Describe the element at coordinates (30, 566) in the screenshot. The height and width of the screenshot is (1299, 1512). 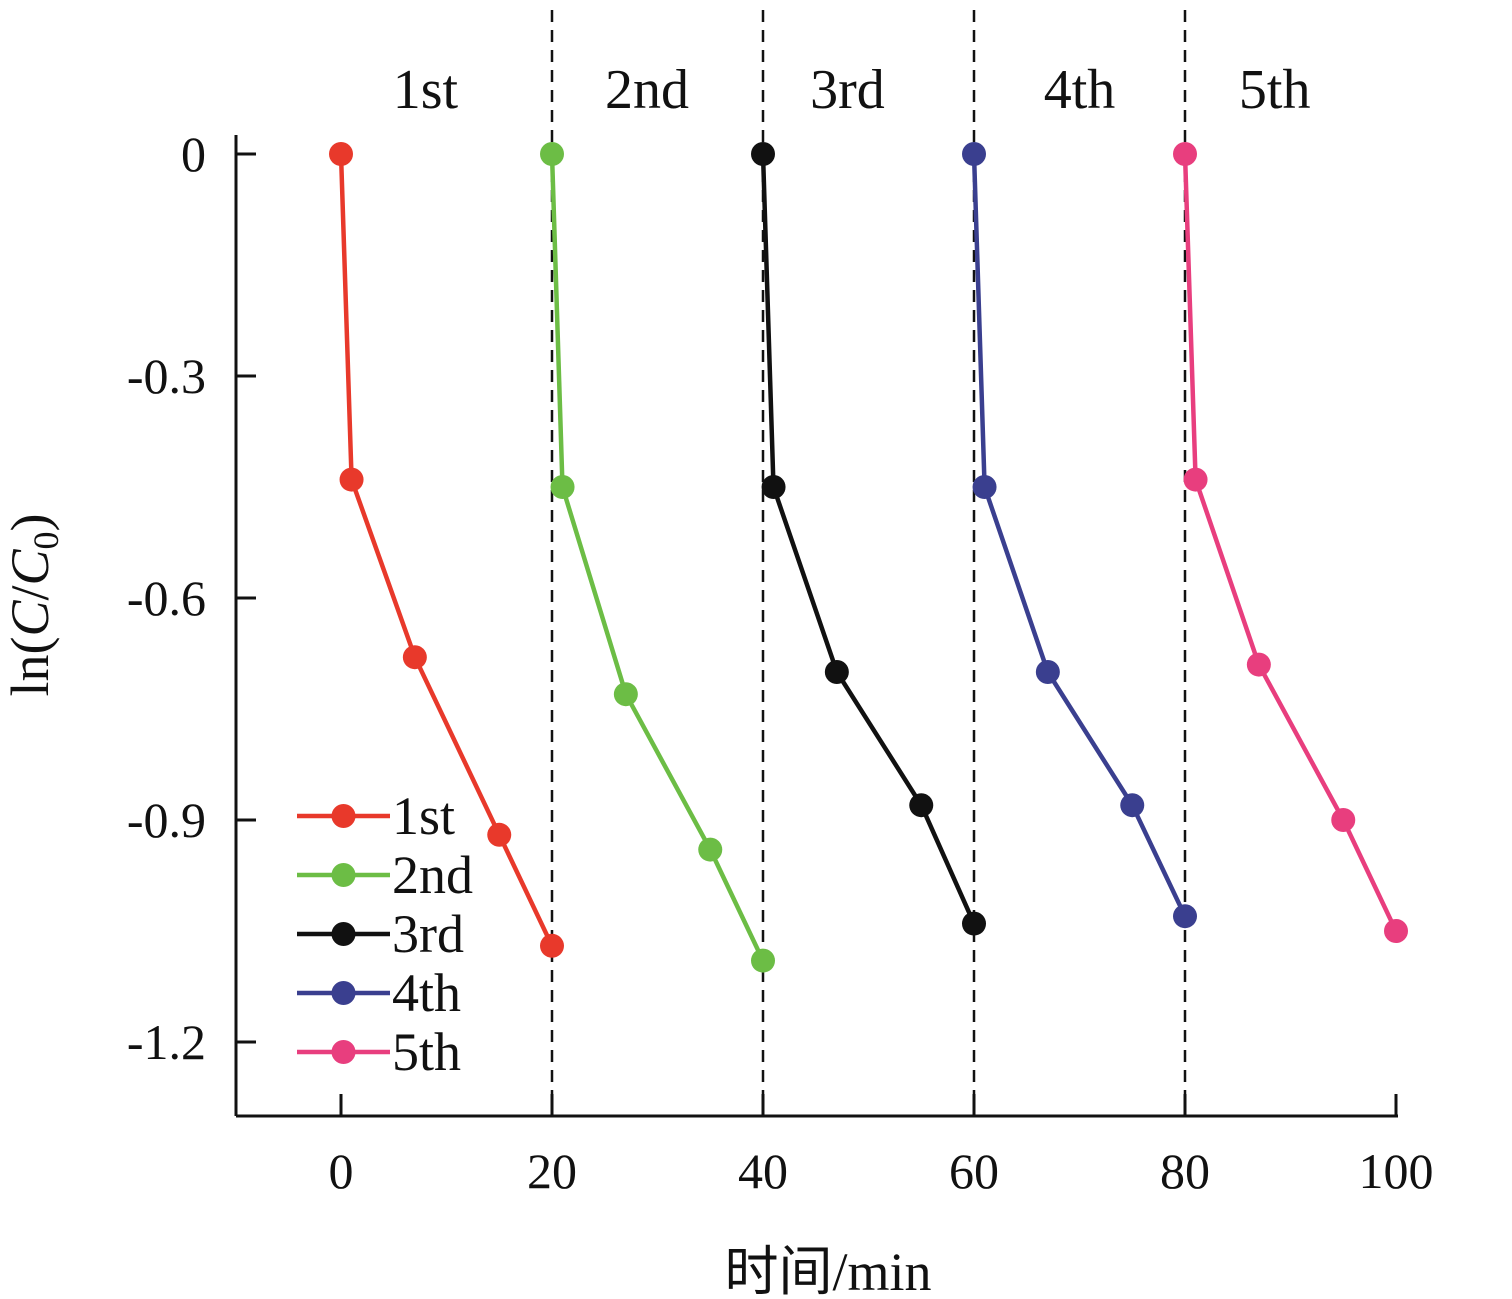
I see `y-axis-title-c2: C` at that location.